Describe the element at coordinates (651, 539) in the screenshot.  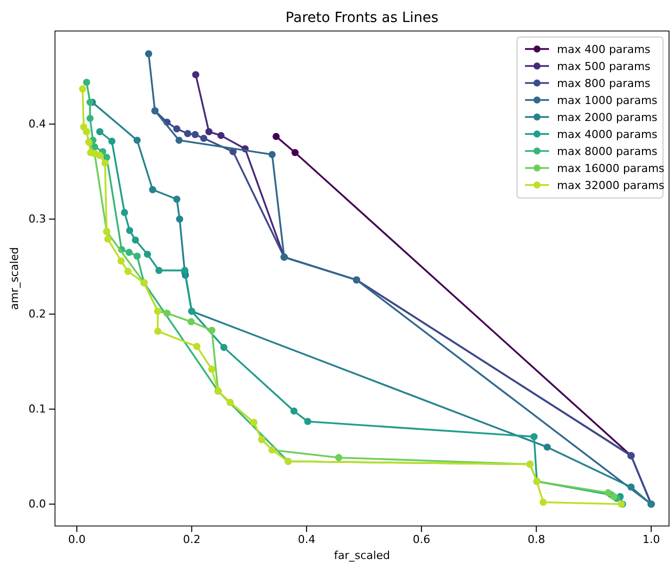
I see `x-tick-label: 1.0` at that location.